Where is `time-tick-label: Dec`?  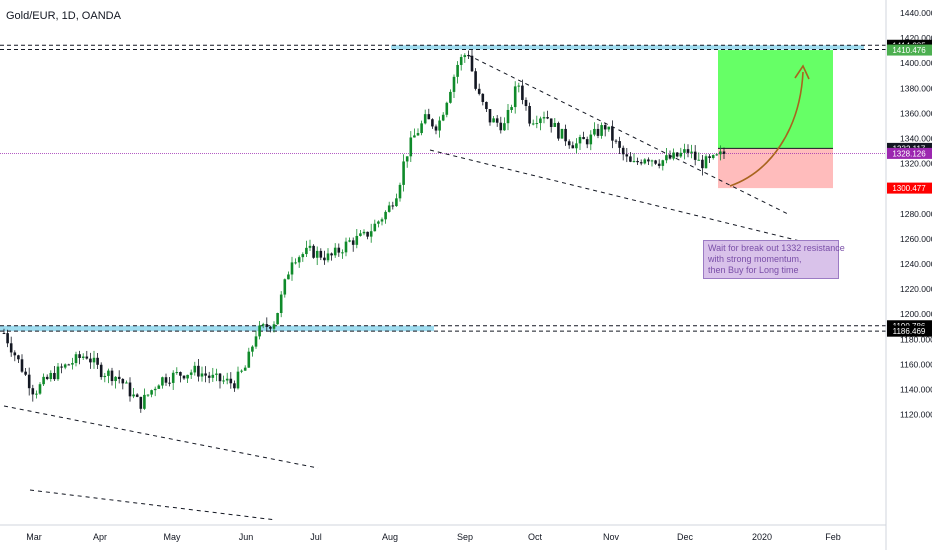
time-tick-label: Dec is located at coordinates (685, 537).